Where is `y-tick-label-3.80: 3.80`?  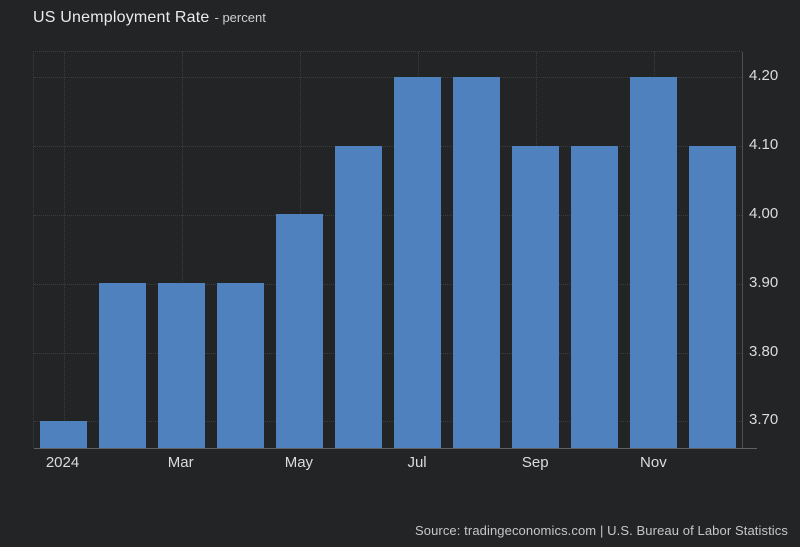
y-tick-label-3.80: 3.80 is located at coordinates (764, 351).